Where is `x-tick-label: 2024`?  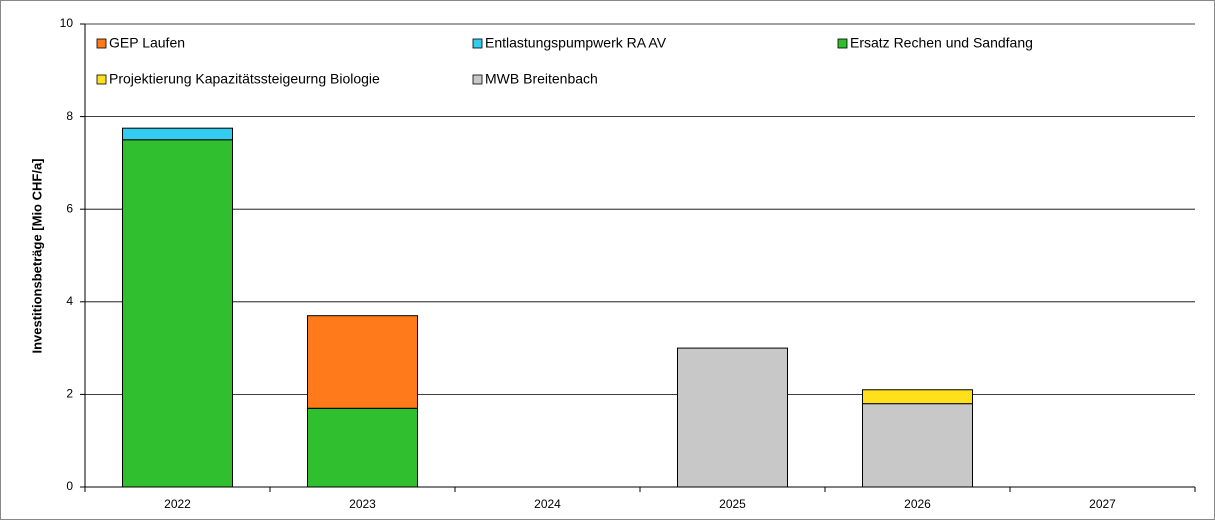
x-tick-label: 2024 is located at coordinates (547, 504).